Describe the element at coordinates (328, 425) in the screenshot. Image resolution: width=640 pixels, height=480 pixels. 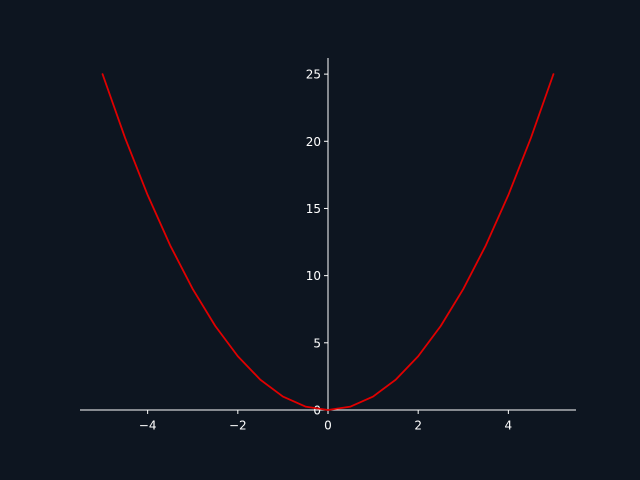
I see `x-tick-label: 0` at that location.